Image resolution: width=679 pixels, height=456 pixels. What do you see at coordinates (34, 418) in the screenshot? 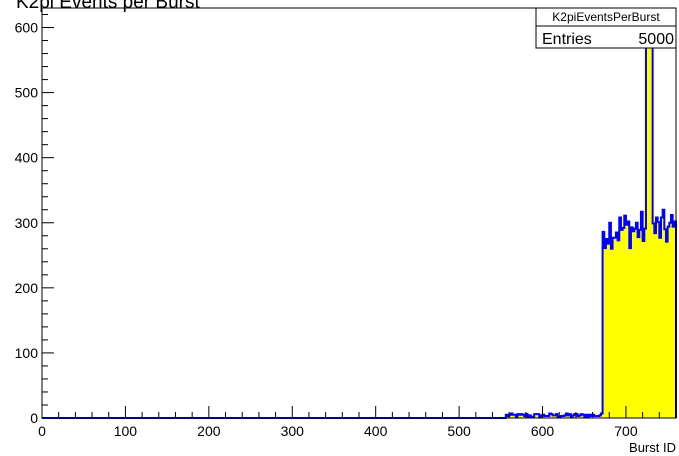
I see `y-tick-label: 0` at bounding box center [34, 418].